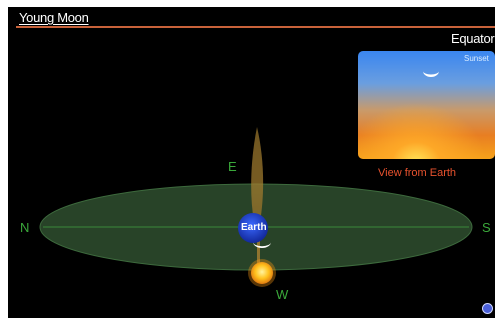 The height and width of the screenshot is (324, 501). I want to click on sunset-glow, so click(426, 105).